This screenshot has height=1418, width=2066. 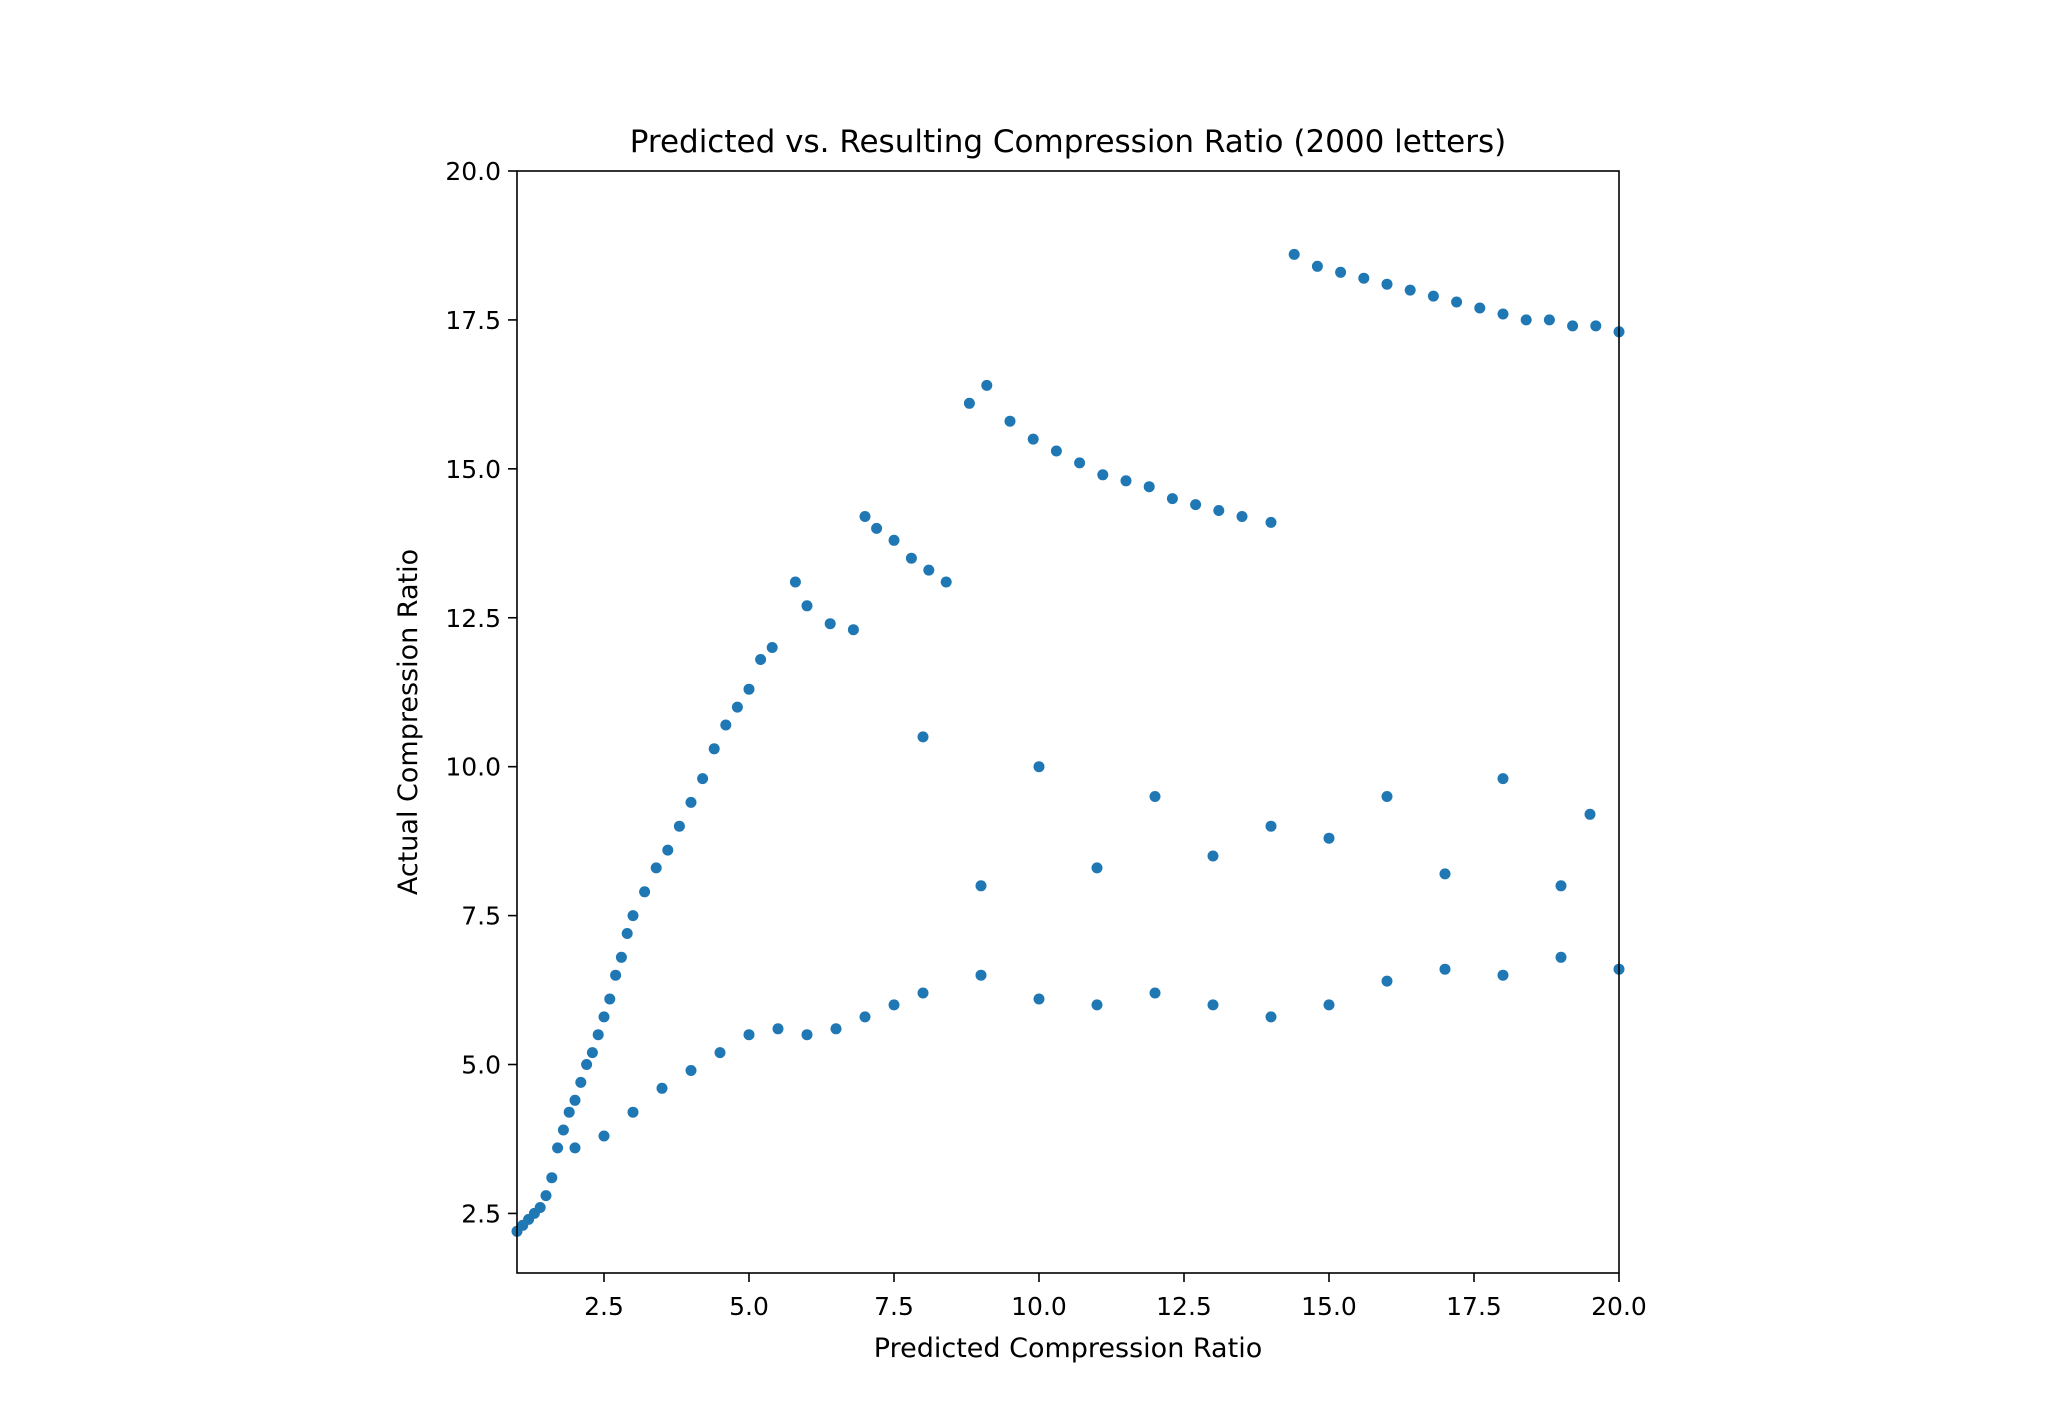 What do you see at coordinates (1619, 1306) in the screenshot?
I see `x-tick-label: 20.0` at bounding box center [1619, 1306].